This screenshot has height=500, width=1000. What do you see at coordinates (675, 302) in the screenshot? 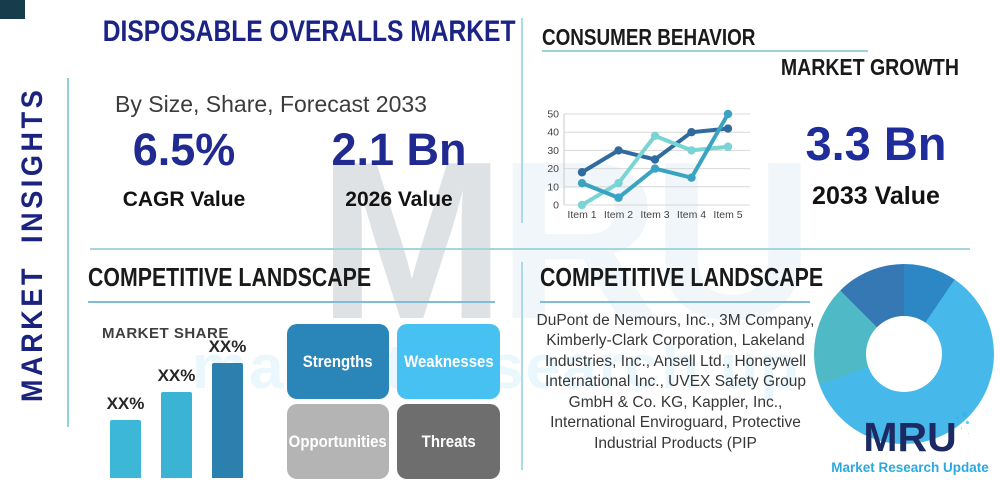
I see `competitive-landscape-right-underline` at bounding box center [675, 302].